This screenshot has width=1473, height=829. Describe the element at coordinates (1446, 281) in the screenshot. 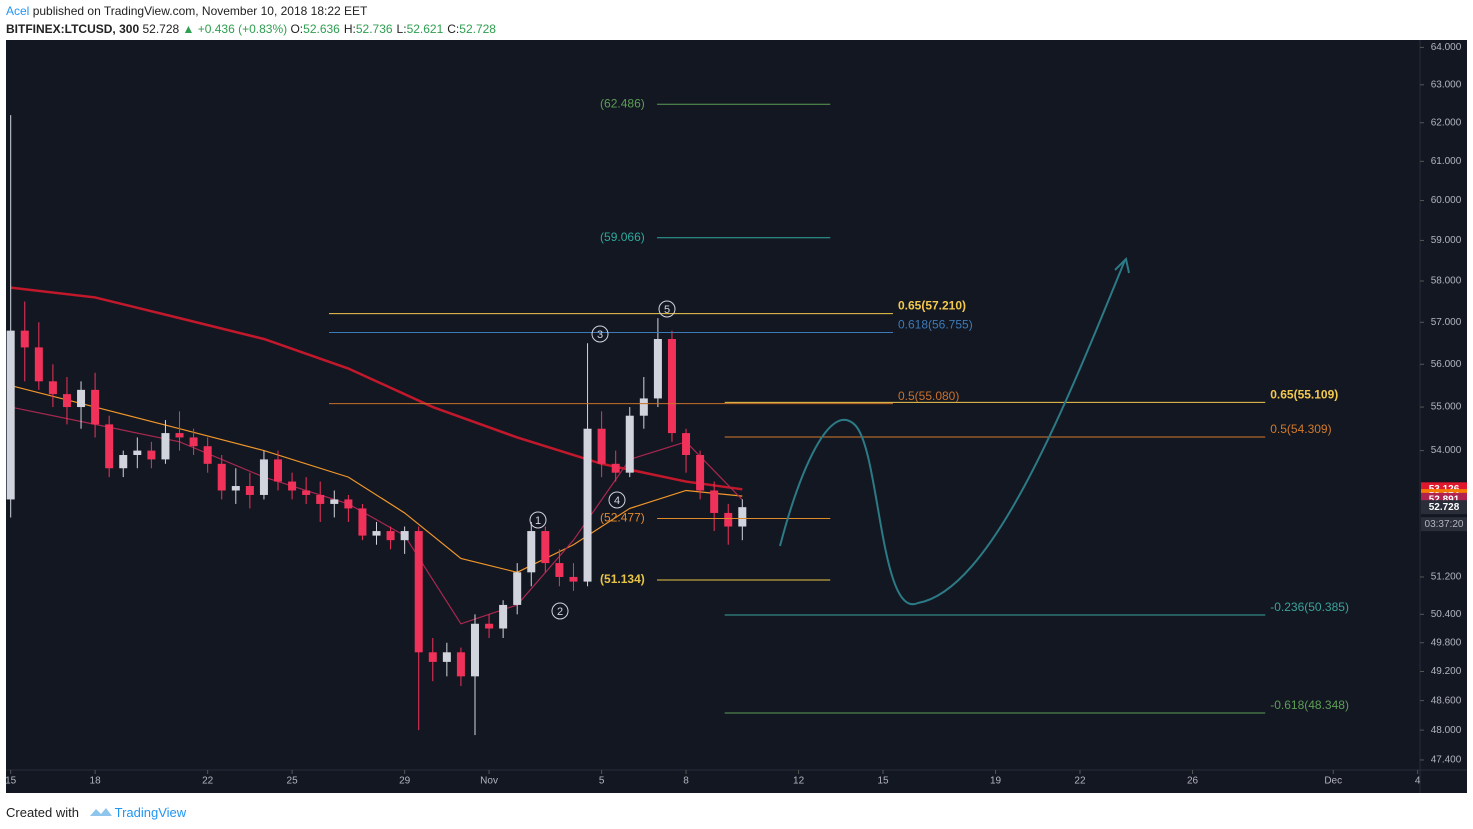

I see `y-tick-label: 58.000` at that location.